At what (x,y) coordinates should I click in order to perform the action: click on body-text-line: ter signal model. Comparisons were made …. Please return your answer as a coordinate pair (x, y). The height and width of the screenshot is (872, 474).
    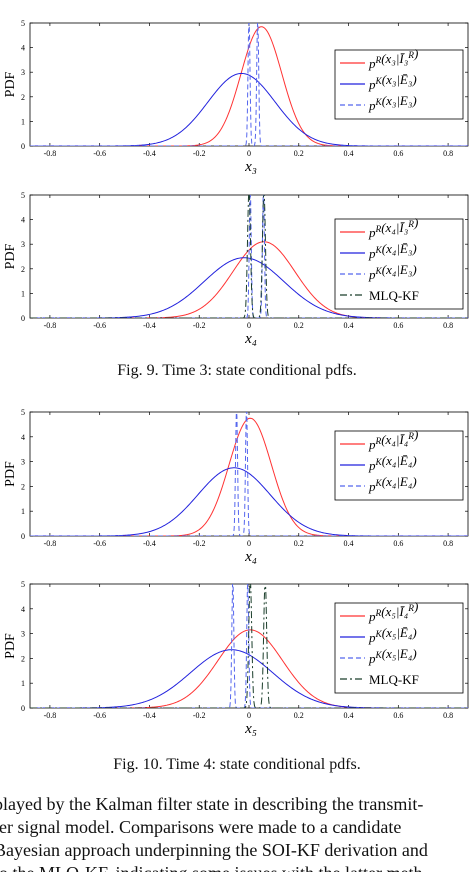
    Looking at the image, I should click on (201, 827).